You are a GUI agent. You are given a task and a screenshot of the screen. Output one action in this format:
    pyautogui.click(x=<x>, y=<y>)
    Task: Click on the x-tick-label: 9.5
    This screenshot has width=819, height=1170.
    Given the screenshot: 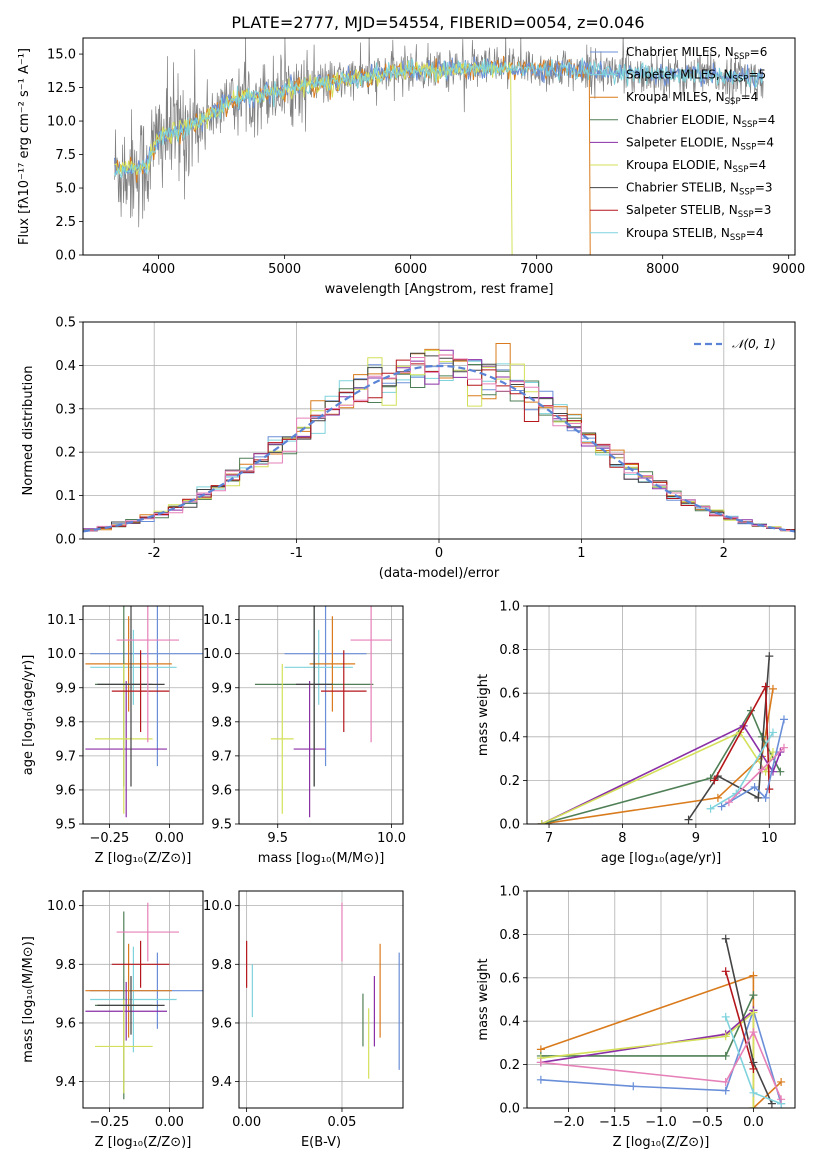 What is the action you would take?
    pyautogui.click(x=277, y=838)
    